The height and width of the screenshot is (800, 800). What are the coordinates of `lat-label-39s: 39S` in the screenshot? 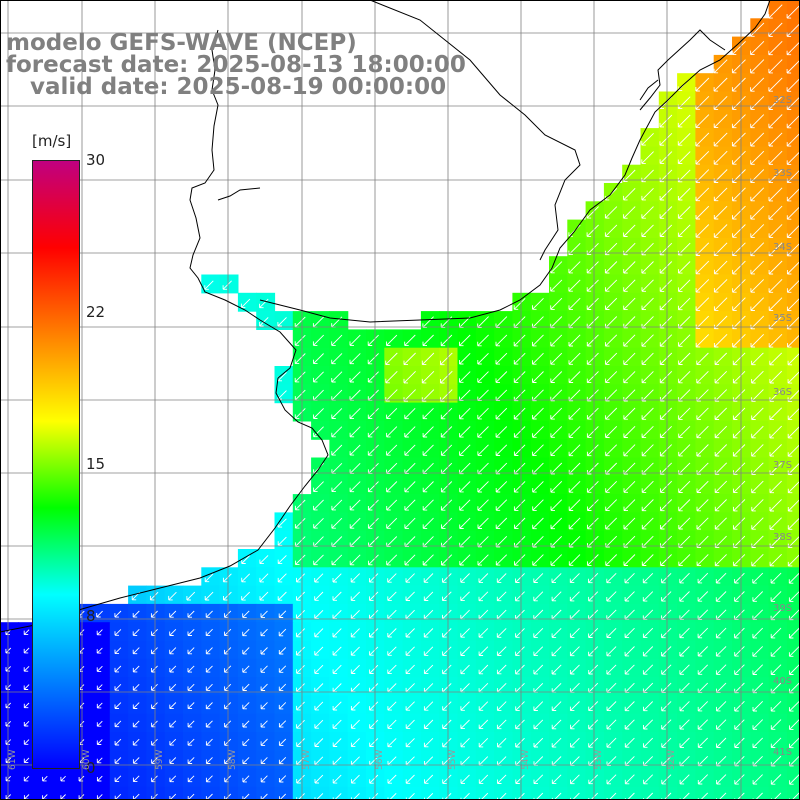 It's located at (783, 608).